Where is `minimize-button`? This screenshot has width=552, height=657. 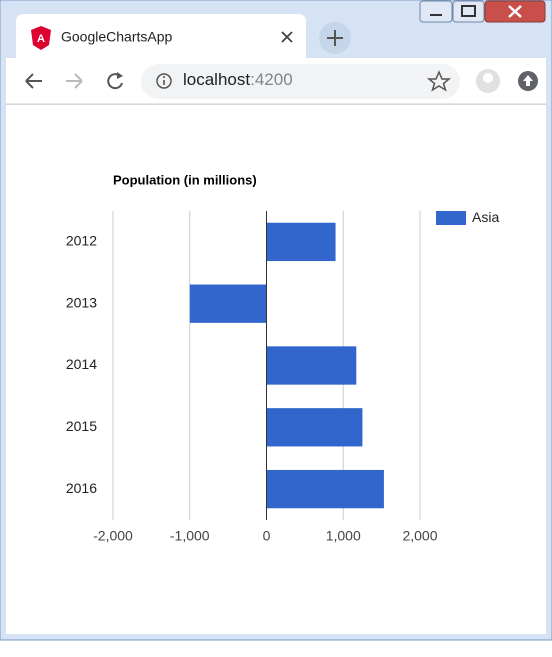
minimize-button is located at coordinates (436, 11).